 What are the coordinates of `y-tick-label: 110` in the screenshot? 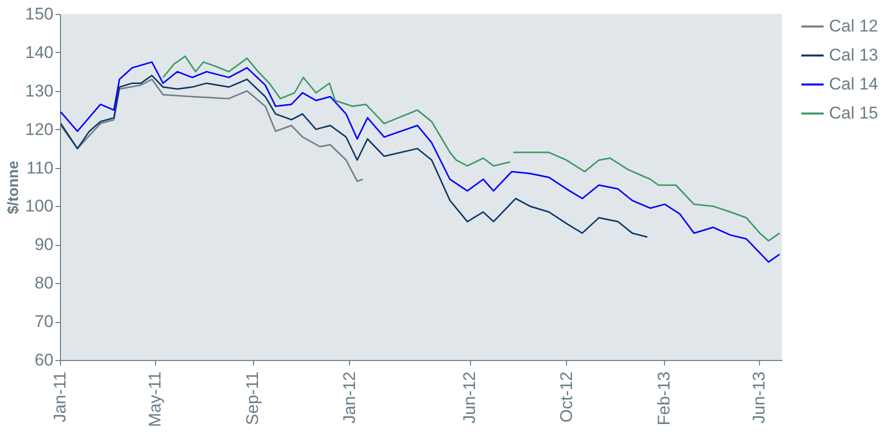 It's located at (40, 168).